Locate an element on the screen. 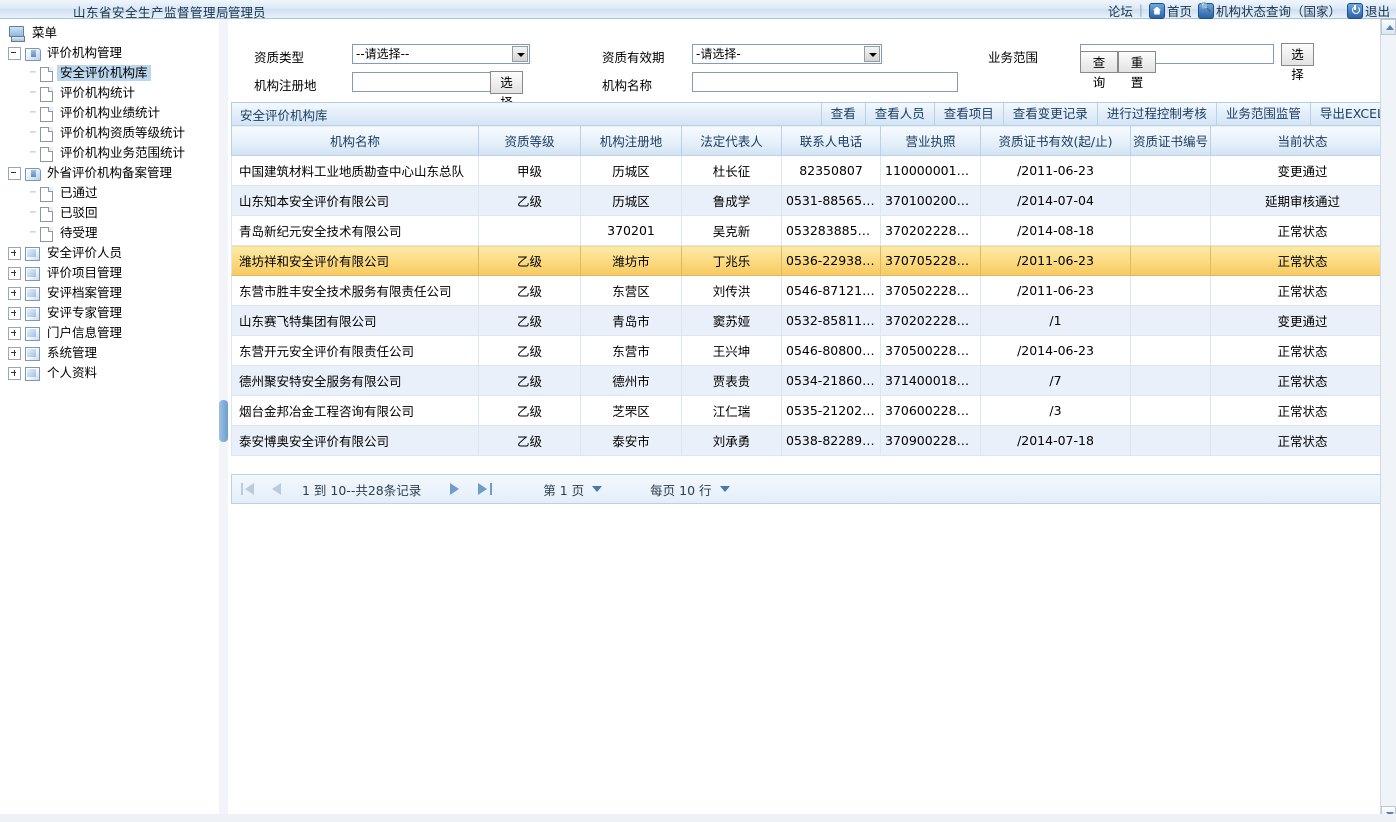 This screenshot has width=1396, height=822. qualification-validity-select: -请选择- is located at coordinates (787, 54).